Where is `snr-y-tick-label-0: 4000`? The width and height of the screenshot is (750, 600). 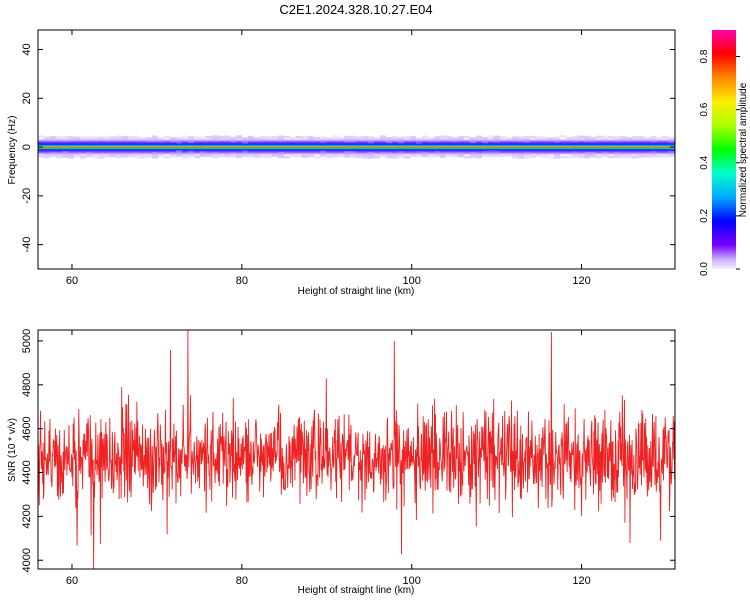 snr-y-tick-label-0: 4000 is located at coordinates (27, 560).